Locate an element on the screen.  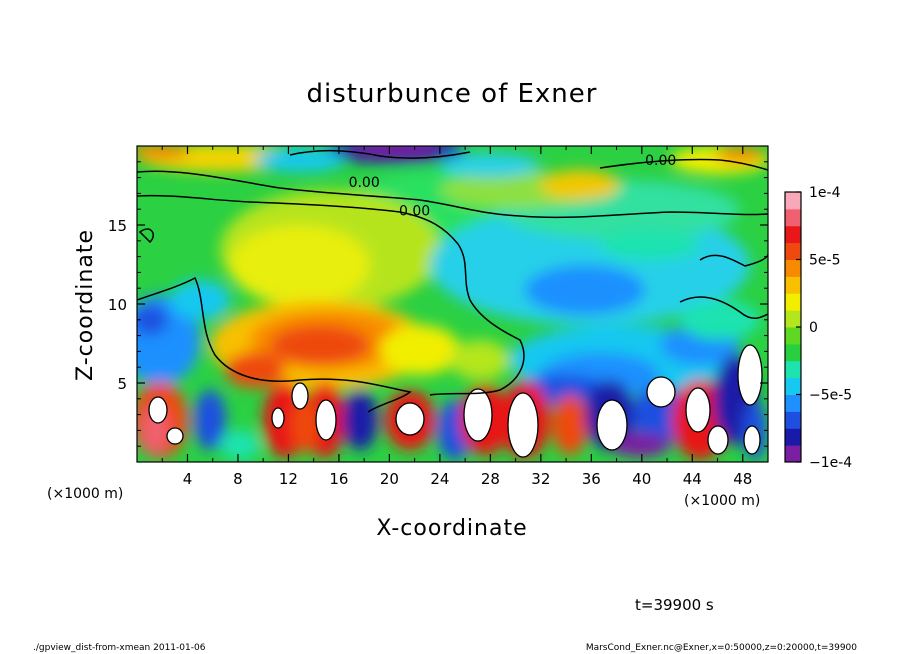
colorbar is located at coordinates (793, 327).